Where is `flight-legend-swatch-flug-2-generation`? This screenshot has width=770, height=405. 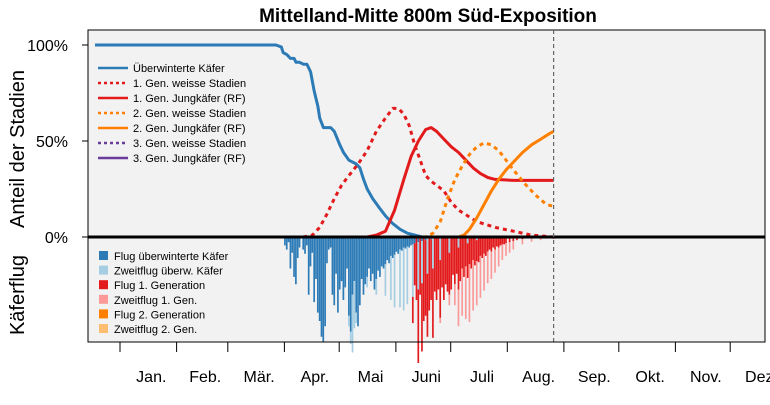 flight-legend-swatch-flug-2-generation is located at coordinates (103, 314).